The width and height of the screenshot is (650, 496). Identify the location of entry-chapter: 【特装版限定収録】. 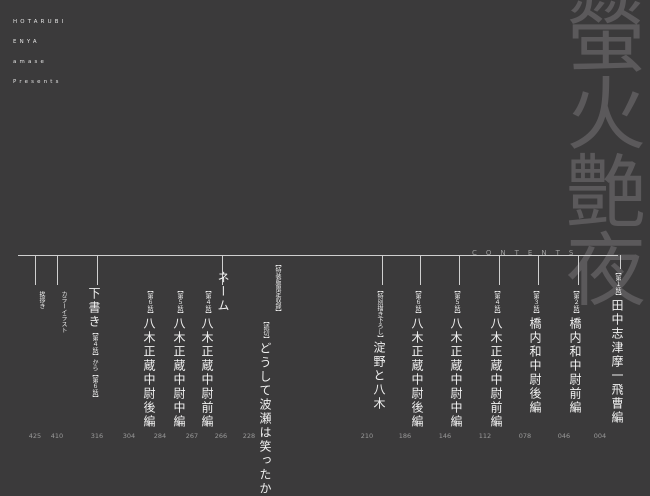
(277, 288).